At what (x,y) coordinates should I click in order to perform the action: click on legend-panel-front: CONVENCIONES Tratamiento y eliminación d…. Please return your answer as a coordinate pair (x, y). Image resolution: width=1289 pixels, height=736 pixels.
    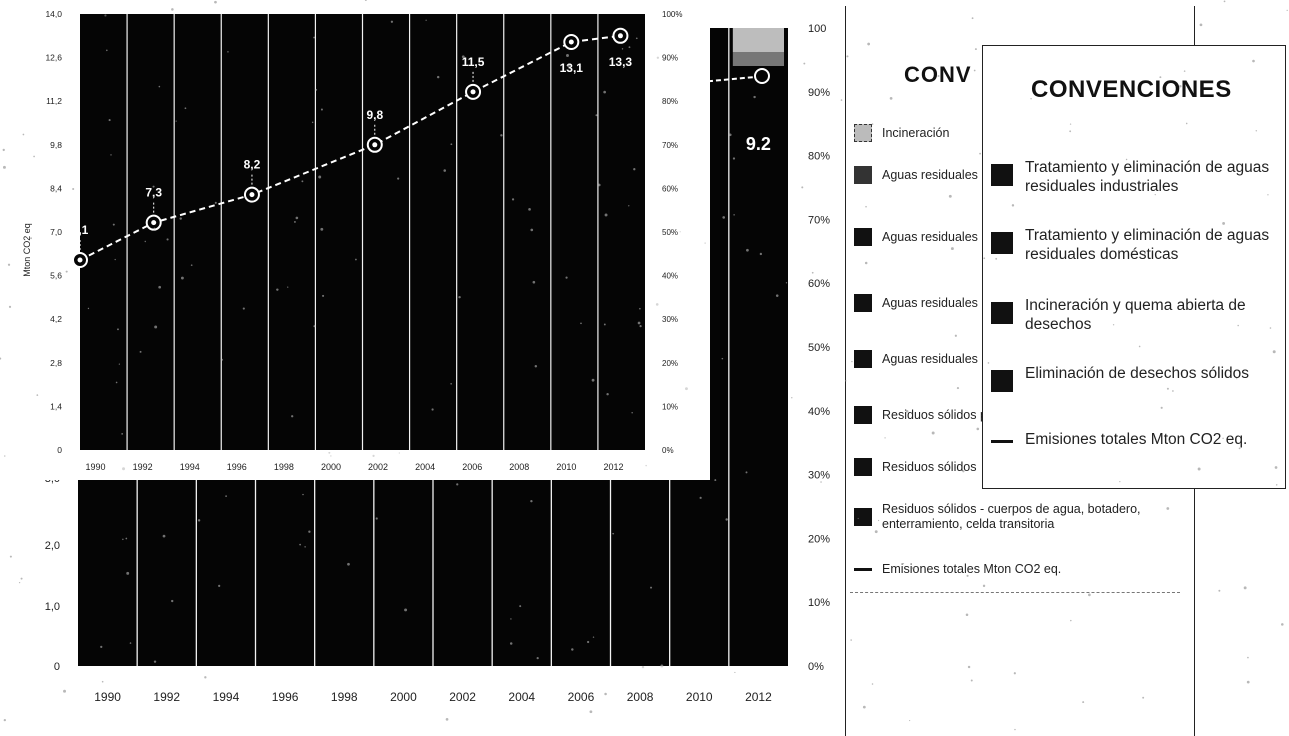
    Looking at the image, I should click on (1134, 267).